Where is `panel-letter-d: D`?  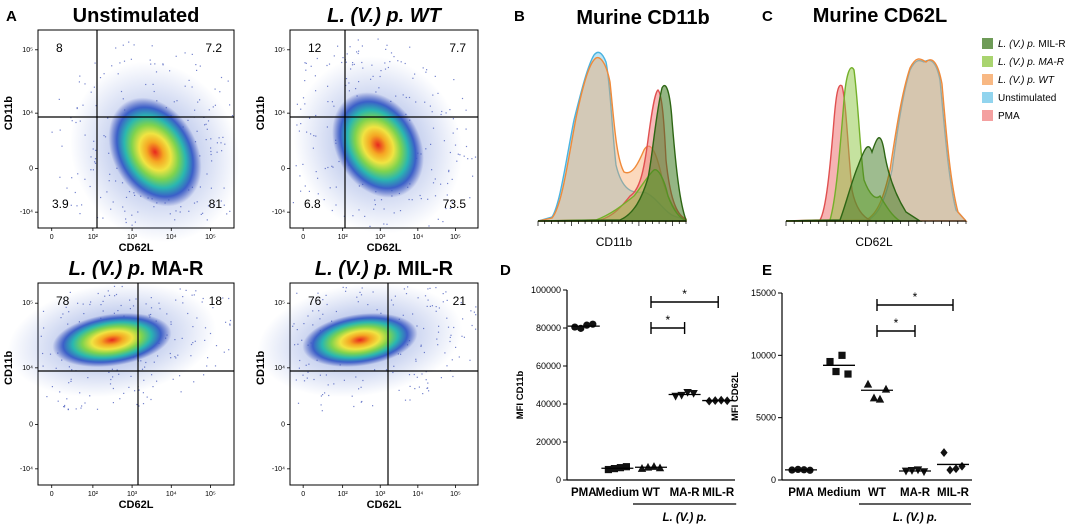 panel-letter-d: D is located at coordinates (505, 270).